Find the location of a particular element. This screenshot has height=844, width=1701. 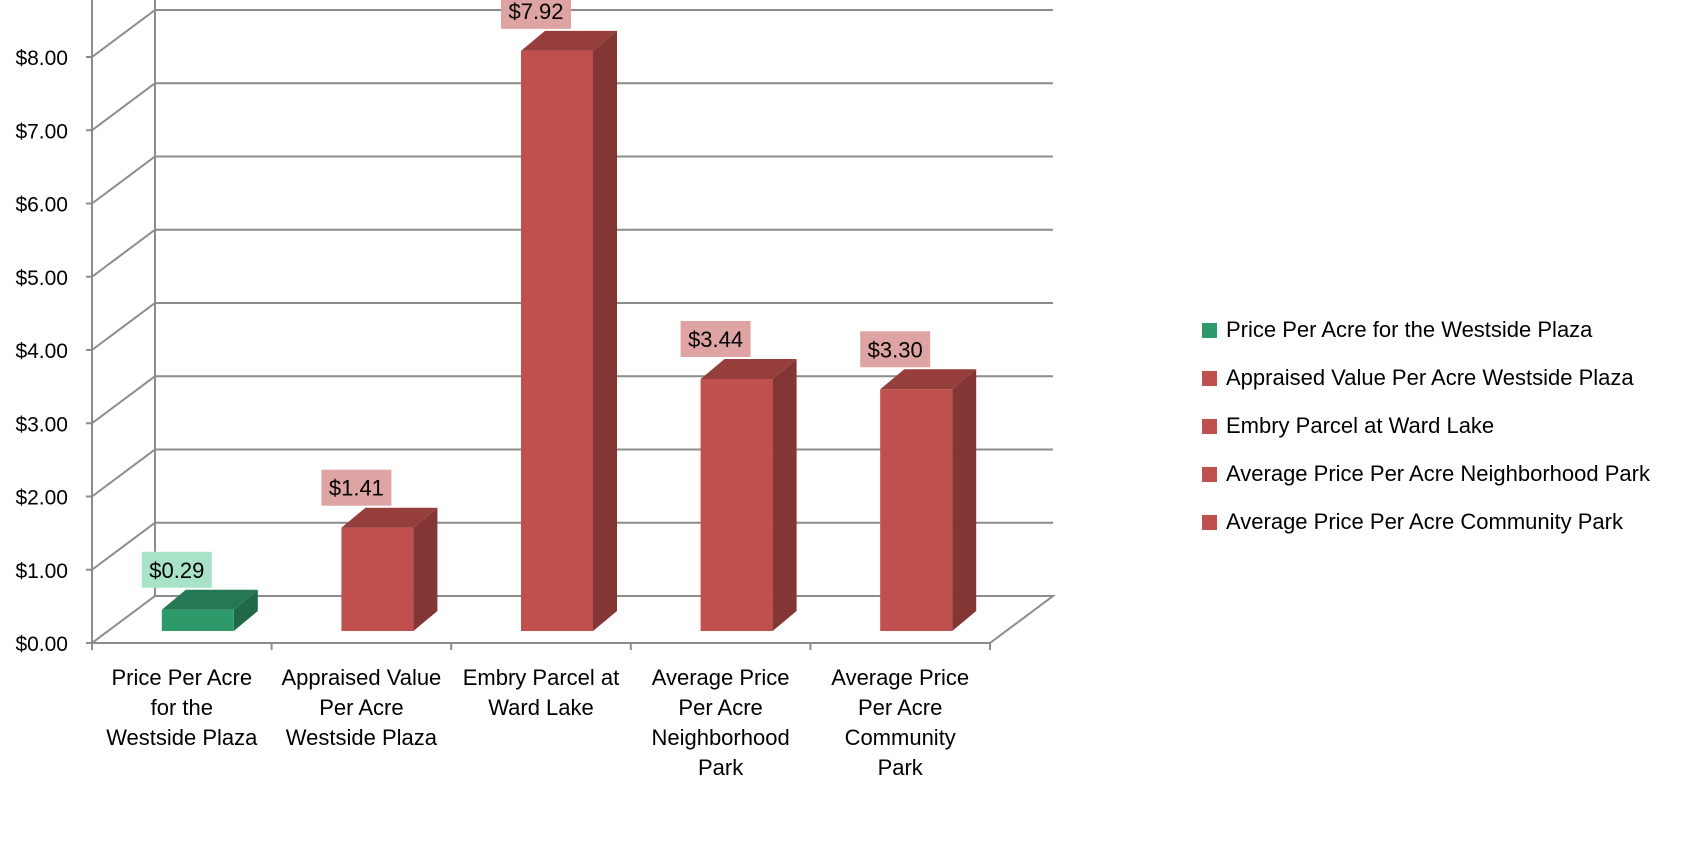

data-label: $1.41 is located at coordinates (356, 488).